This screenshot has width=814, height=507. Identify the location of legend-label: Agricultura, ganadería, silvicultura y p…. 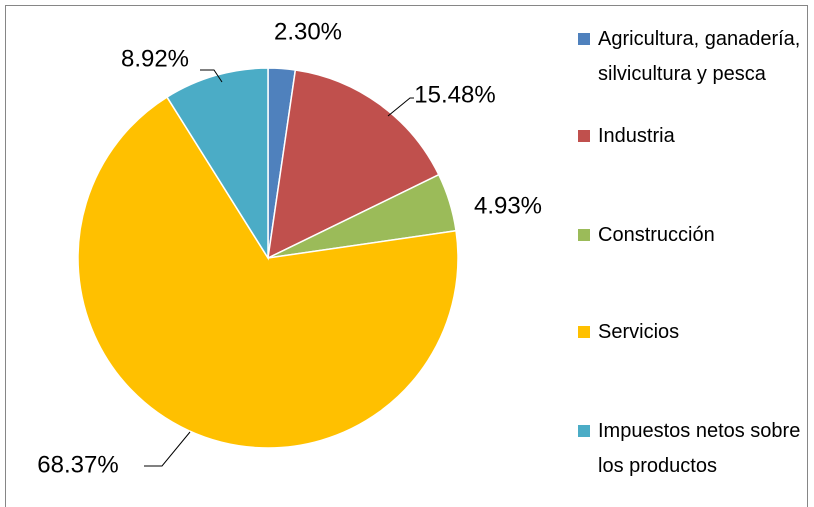
(699, 56).